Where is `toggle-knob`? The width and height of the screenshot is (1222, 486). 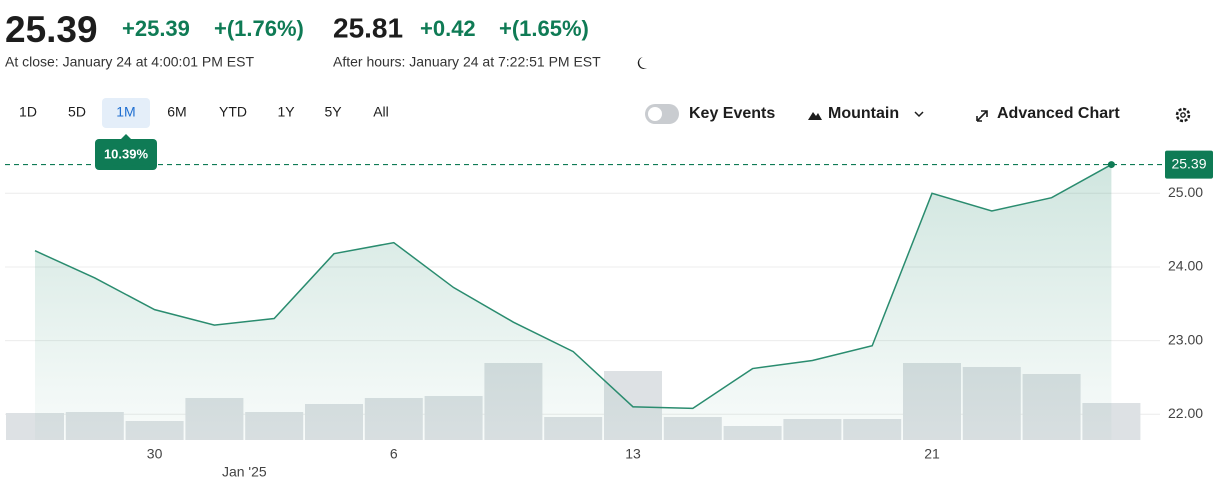 toggle-knob is located at coordinates (655, 114).